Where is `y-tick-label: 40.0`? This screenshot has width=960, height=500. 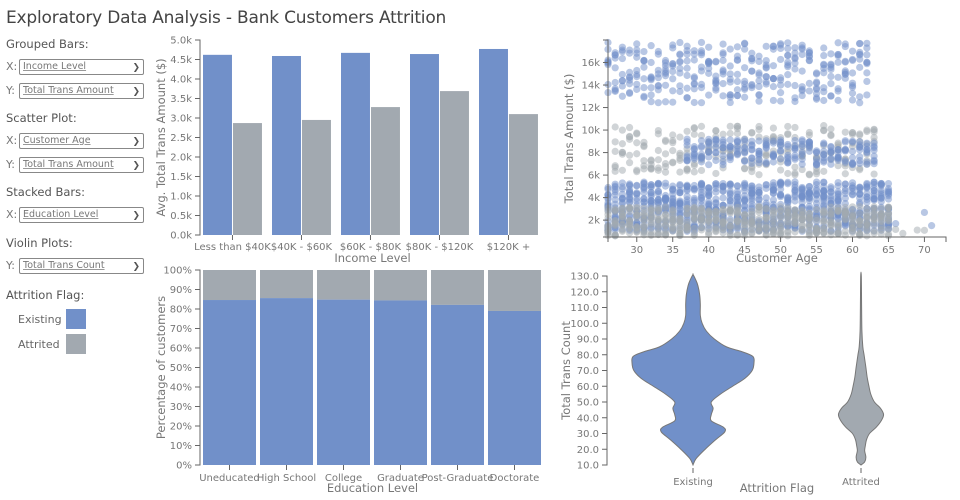 y-tick-label: 40.0 is located at coordinates (588, 418).